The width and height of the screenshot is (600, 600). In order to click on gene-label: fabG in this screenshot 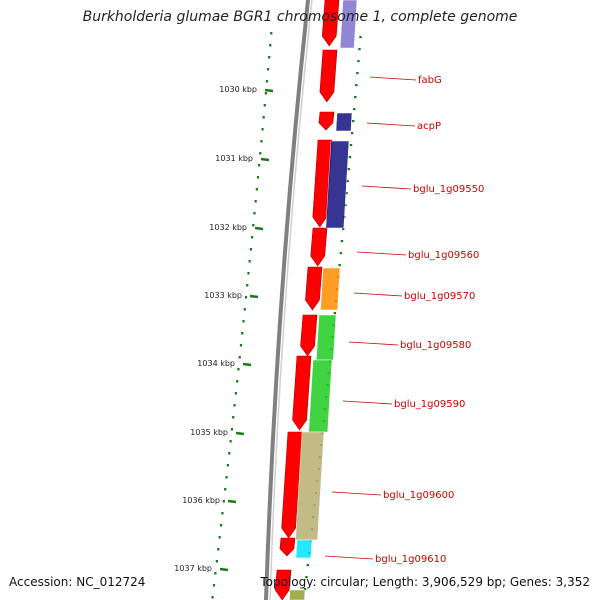, I will do `click(430, 80)`.